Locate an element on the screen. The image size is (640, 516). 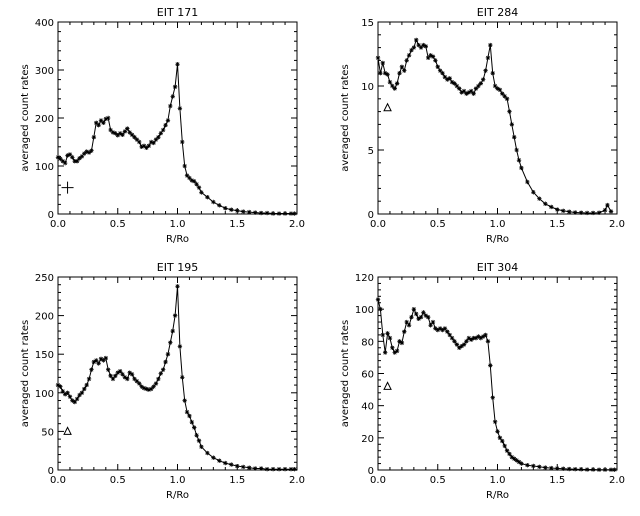
plot-frame is located at coordinates (177, 373).